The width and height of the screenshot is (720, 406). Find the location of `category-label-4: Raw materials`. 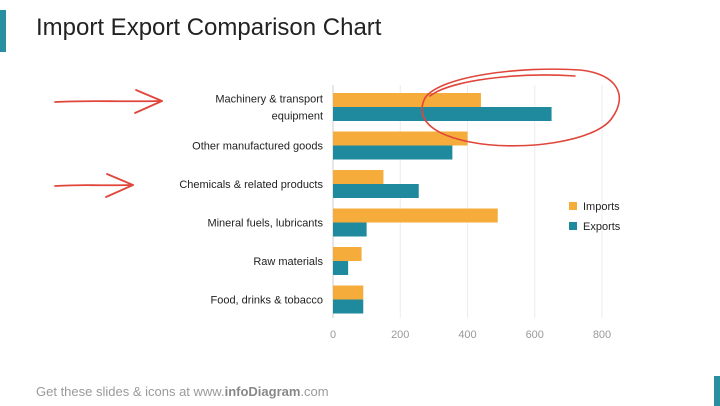

category-label-4: Raw materials is located at coordinates (288, 262).